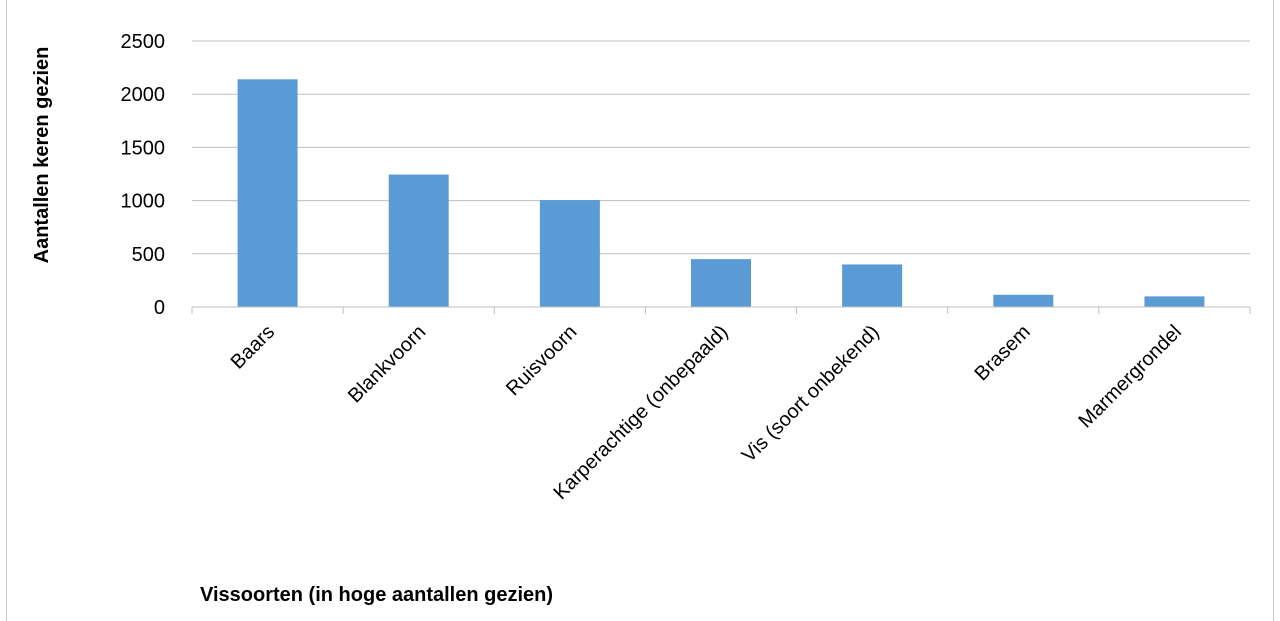 This screenshot has width=1280, height=621. What do you see at coordinates (159, 308) in the screenshot?
I see `y-tick-label: 0` at bounding box center [159, 308].